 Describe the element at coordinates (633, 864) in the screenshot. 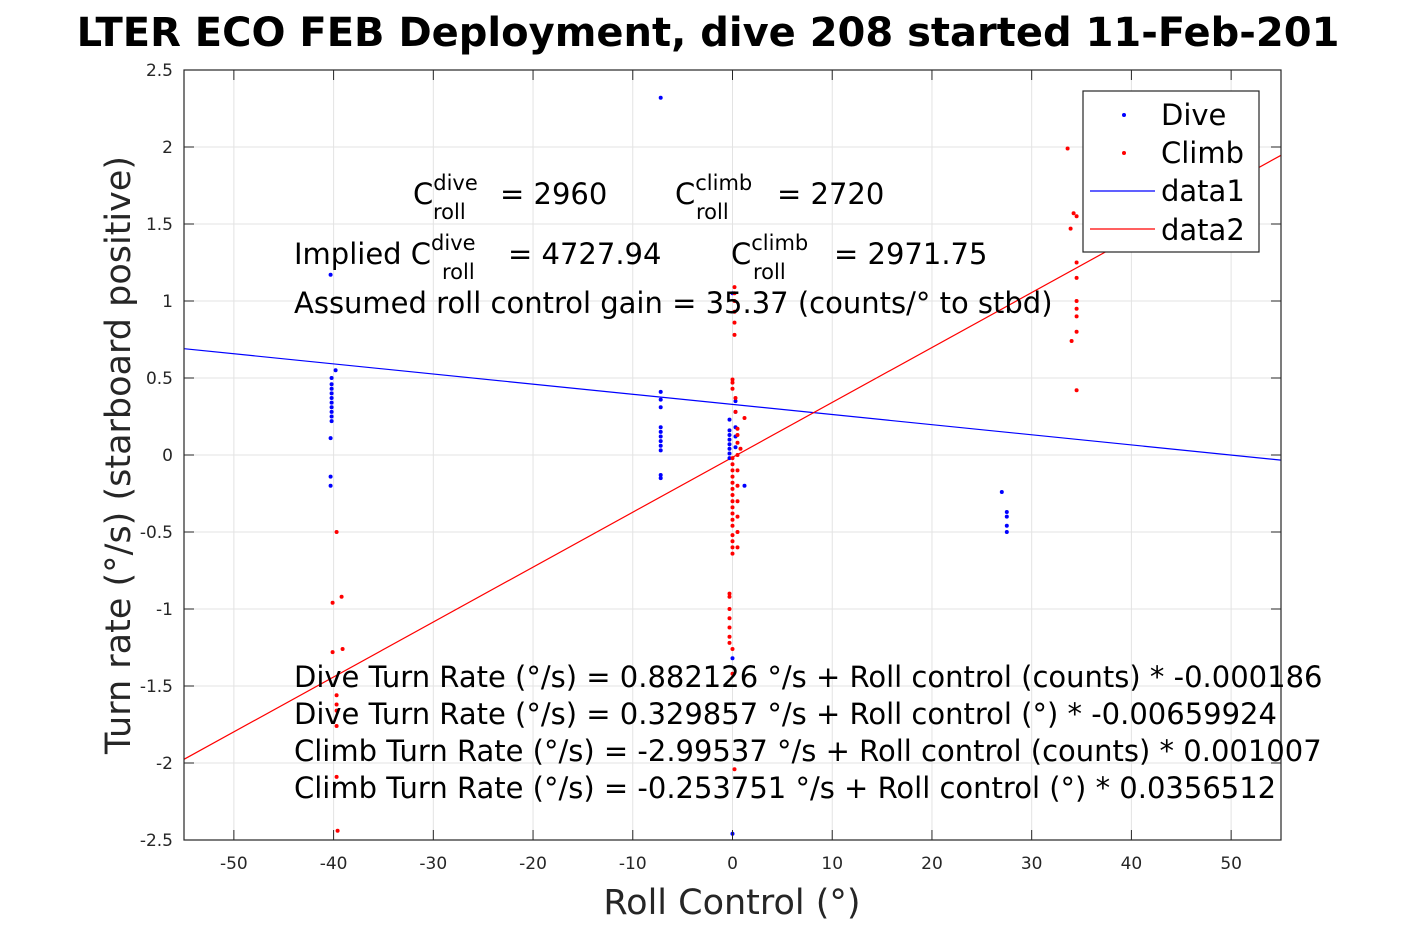

I see `x-tick-label: -10` at that location.